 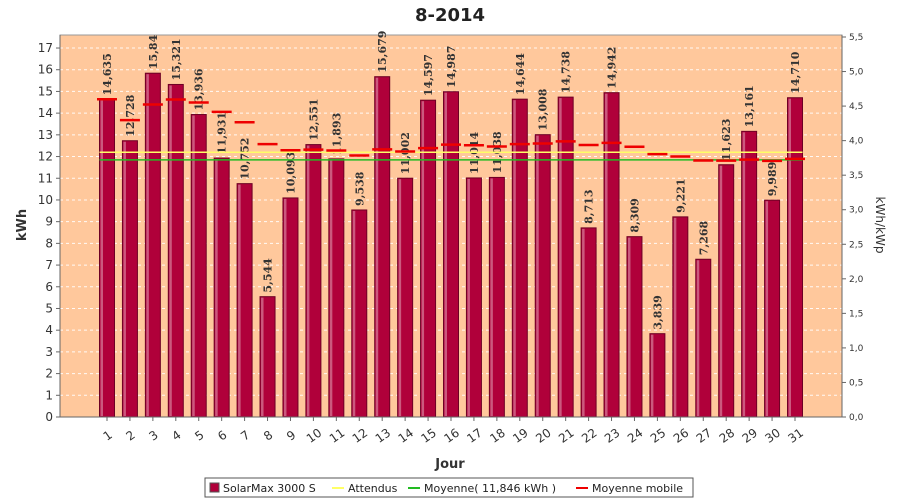 What do you see at coordinates (497, 436) in the screenshot?
I see `x-tick-label: 18` at bounding box center [497, 436].